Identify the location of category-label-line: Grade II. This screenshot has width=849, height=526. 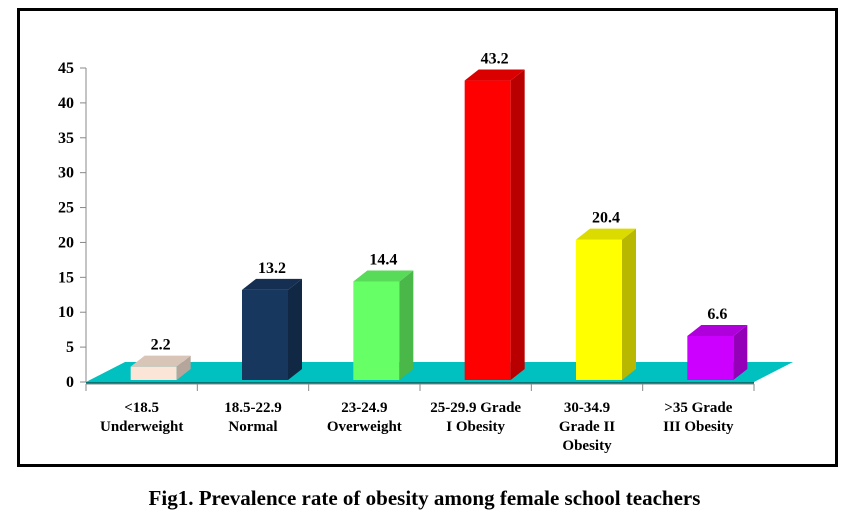
(587, 427).